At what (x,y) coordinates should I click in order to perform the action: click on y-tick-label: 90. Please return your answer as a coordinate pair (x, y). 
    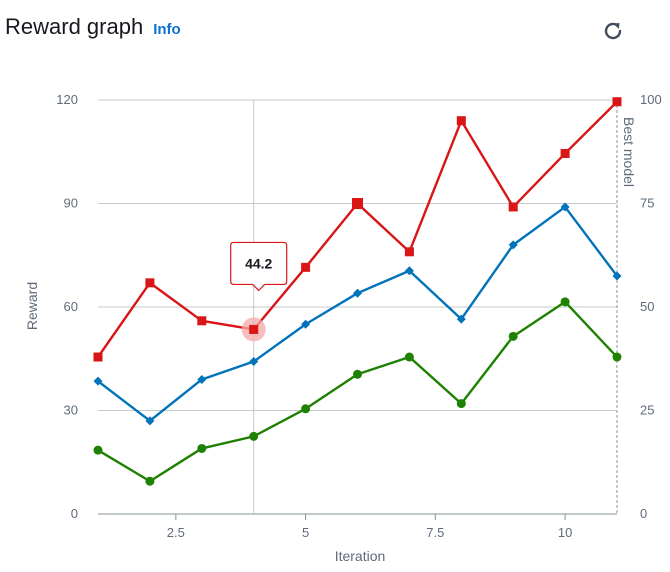
    Looking at the image, I should click on (71, 203).